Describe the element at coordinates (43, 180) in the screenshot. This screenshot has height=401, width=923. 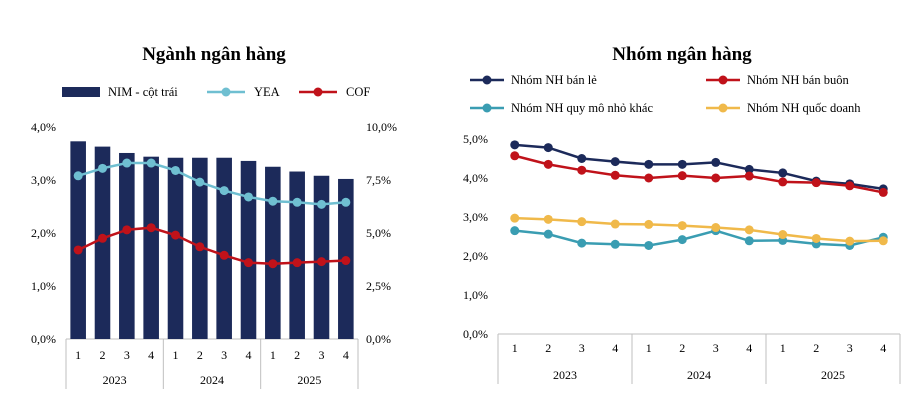
I see `left-y-tick-label: 3,0%` at that location.